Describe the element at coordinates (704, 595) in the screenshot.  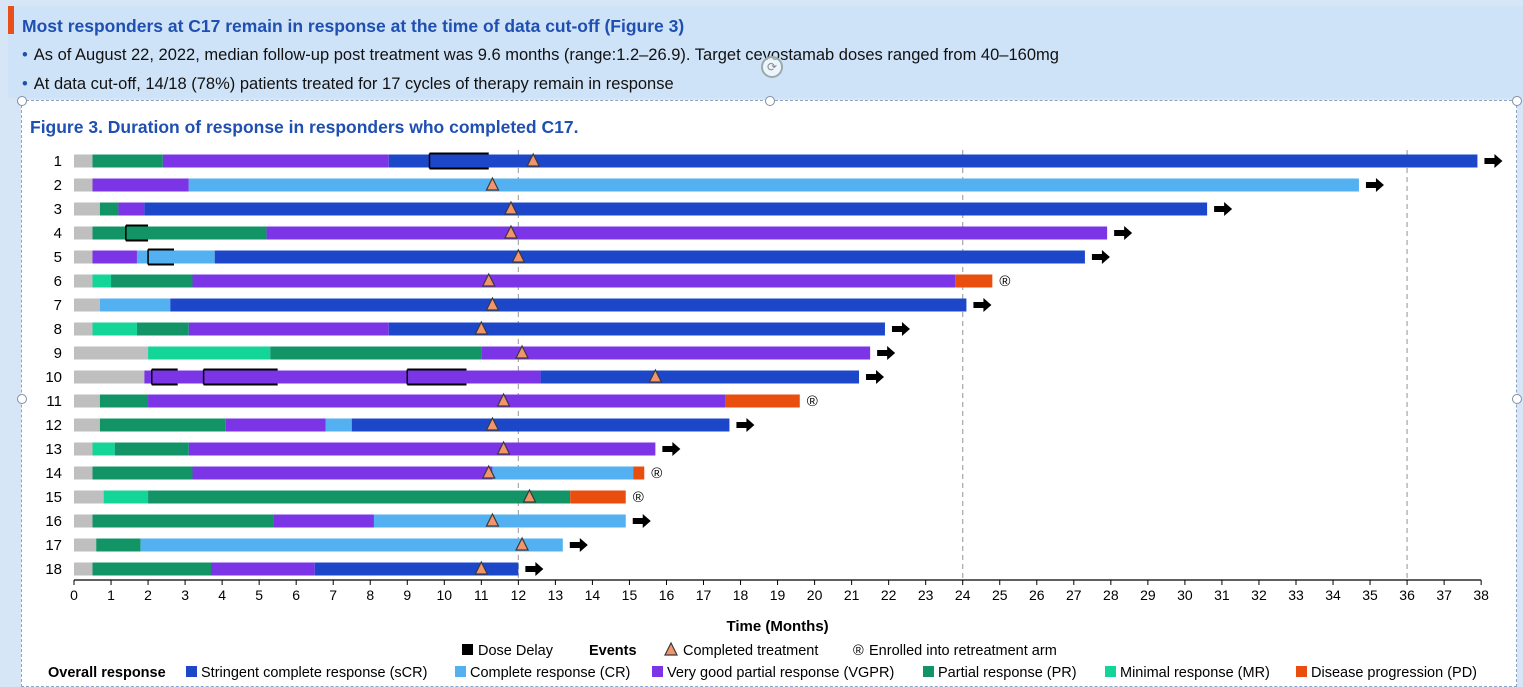
I see `x-tick-label: 17` at that location.